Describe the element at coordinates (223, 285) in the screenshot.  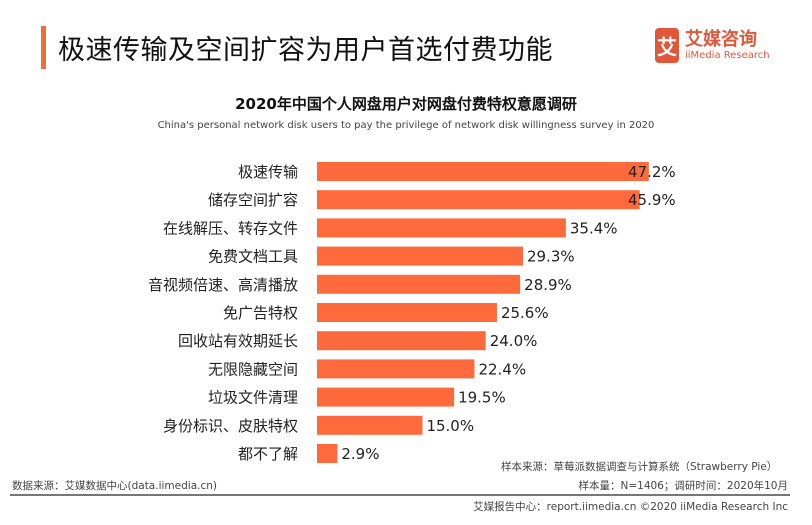
I see `category-label: 音视频倍速、高清播放` at that location.